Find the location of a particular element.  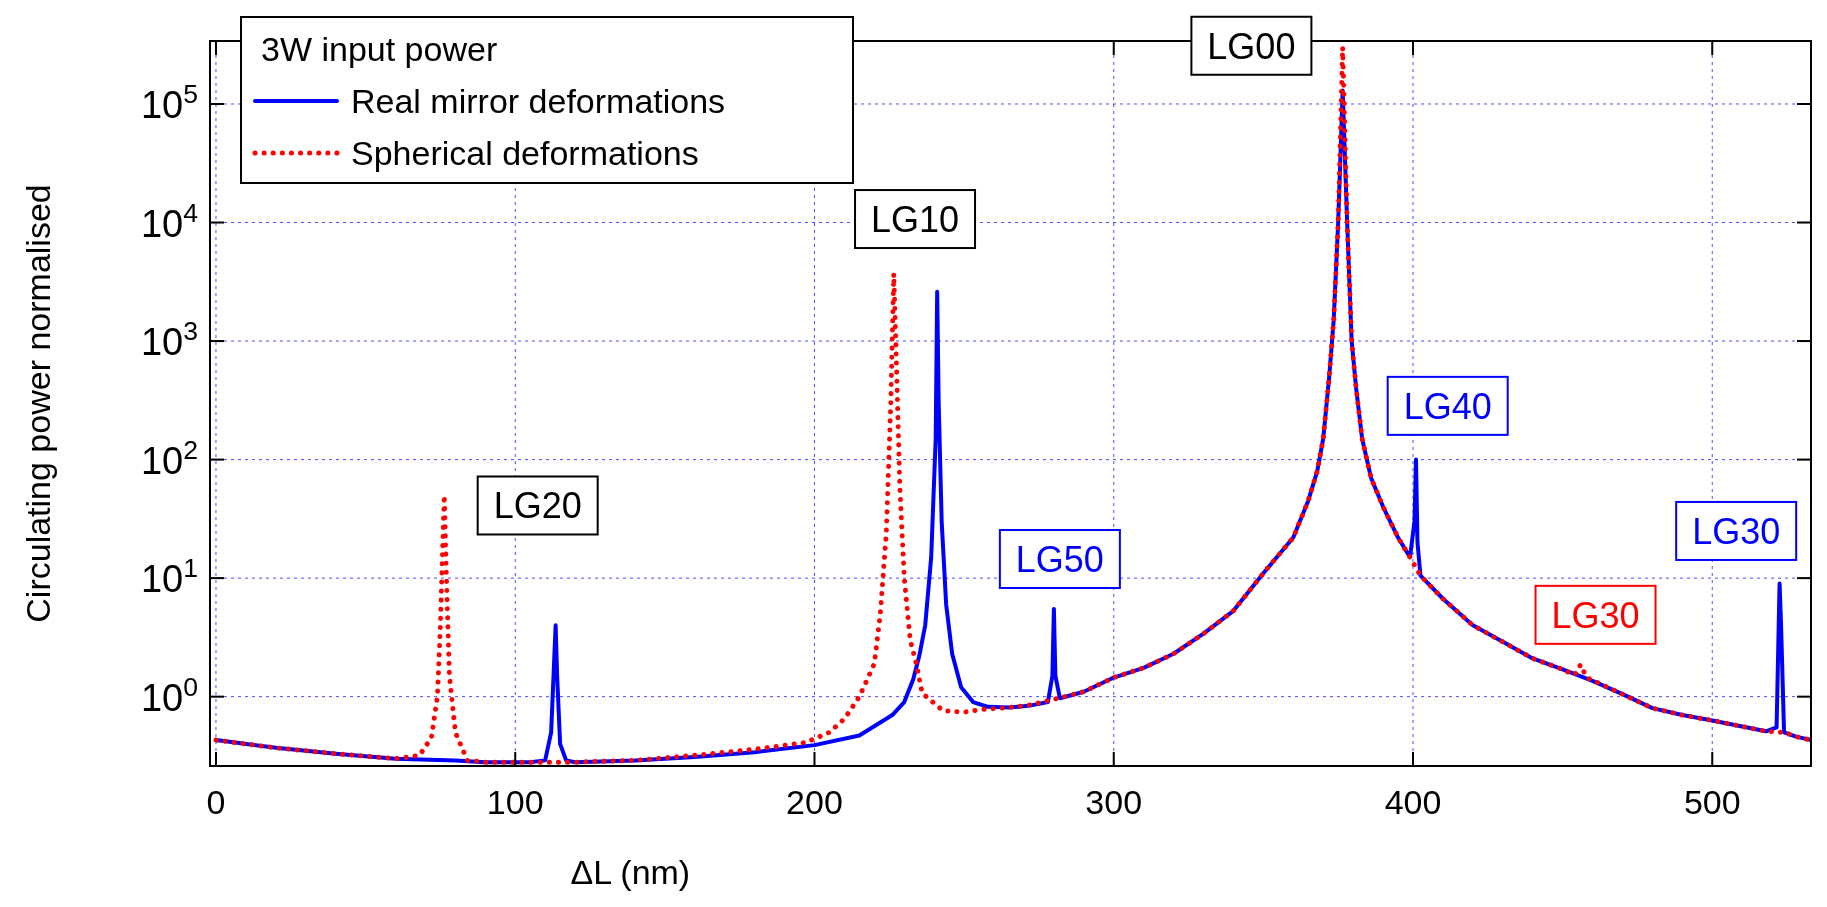

y-tick-label: 10$^{5}$ is located at coordinates (169, 102).